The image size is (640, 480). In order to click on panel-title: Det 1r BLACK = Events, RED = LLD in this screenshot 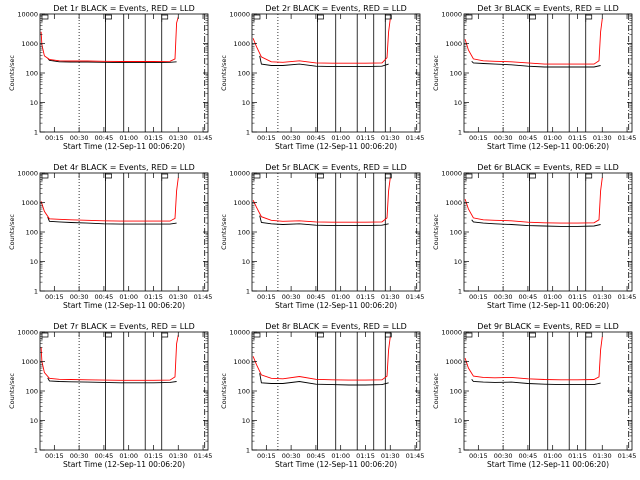, I will do `click(124, 8)`.